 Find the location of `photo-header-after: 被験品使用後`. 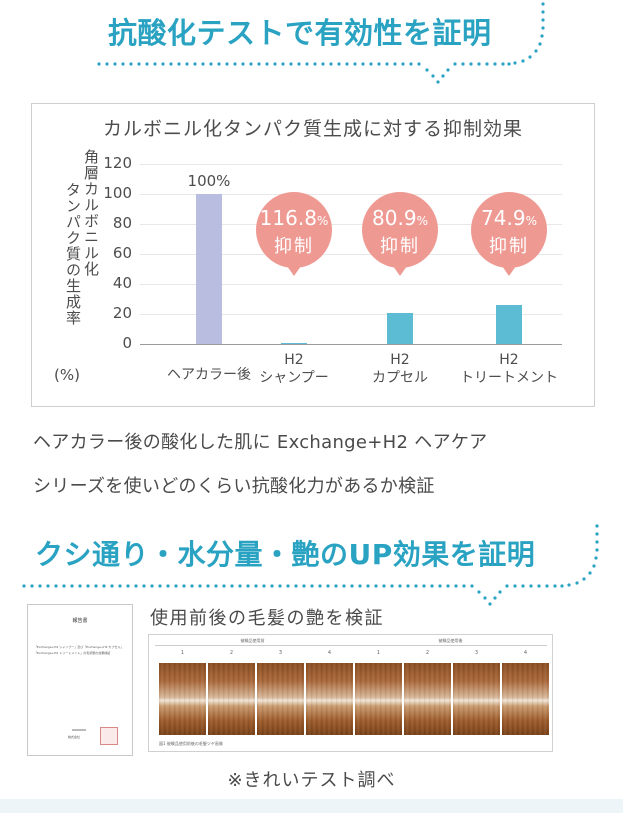

photo-header-after: 被験品使用後 is located at coordinates (450, 640).